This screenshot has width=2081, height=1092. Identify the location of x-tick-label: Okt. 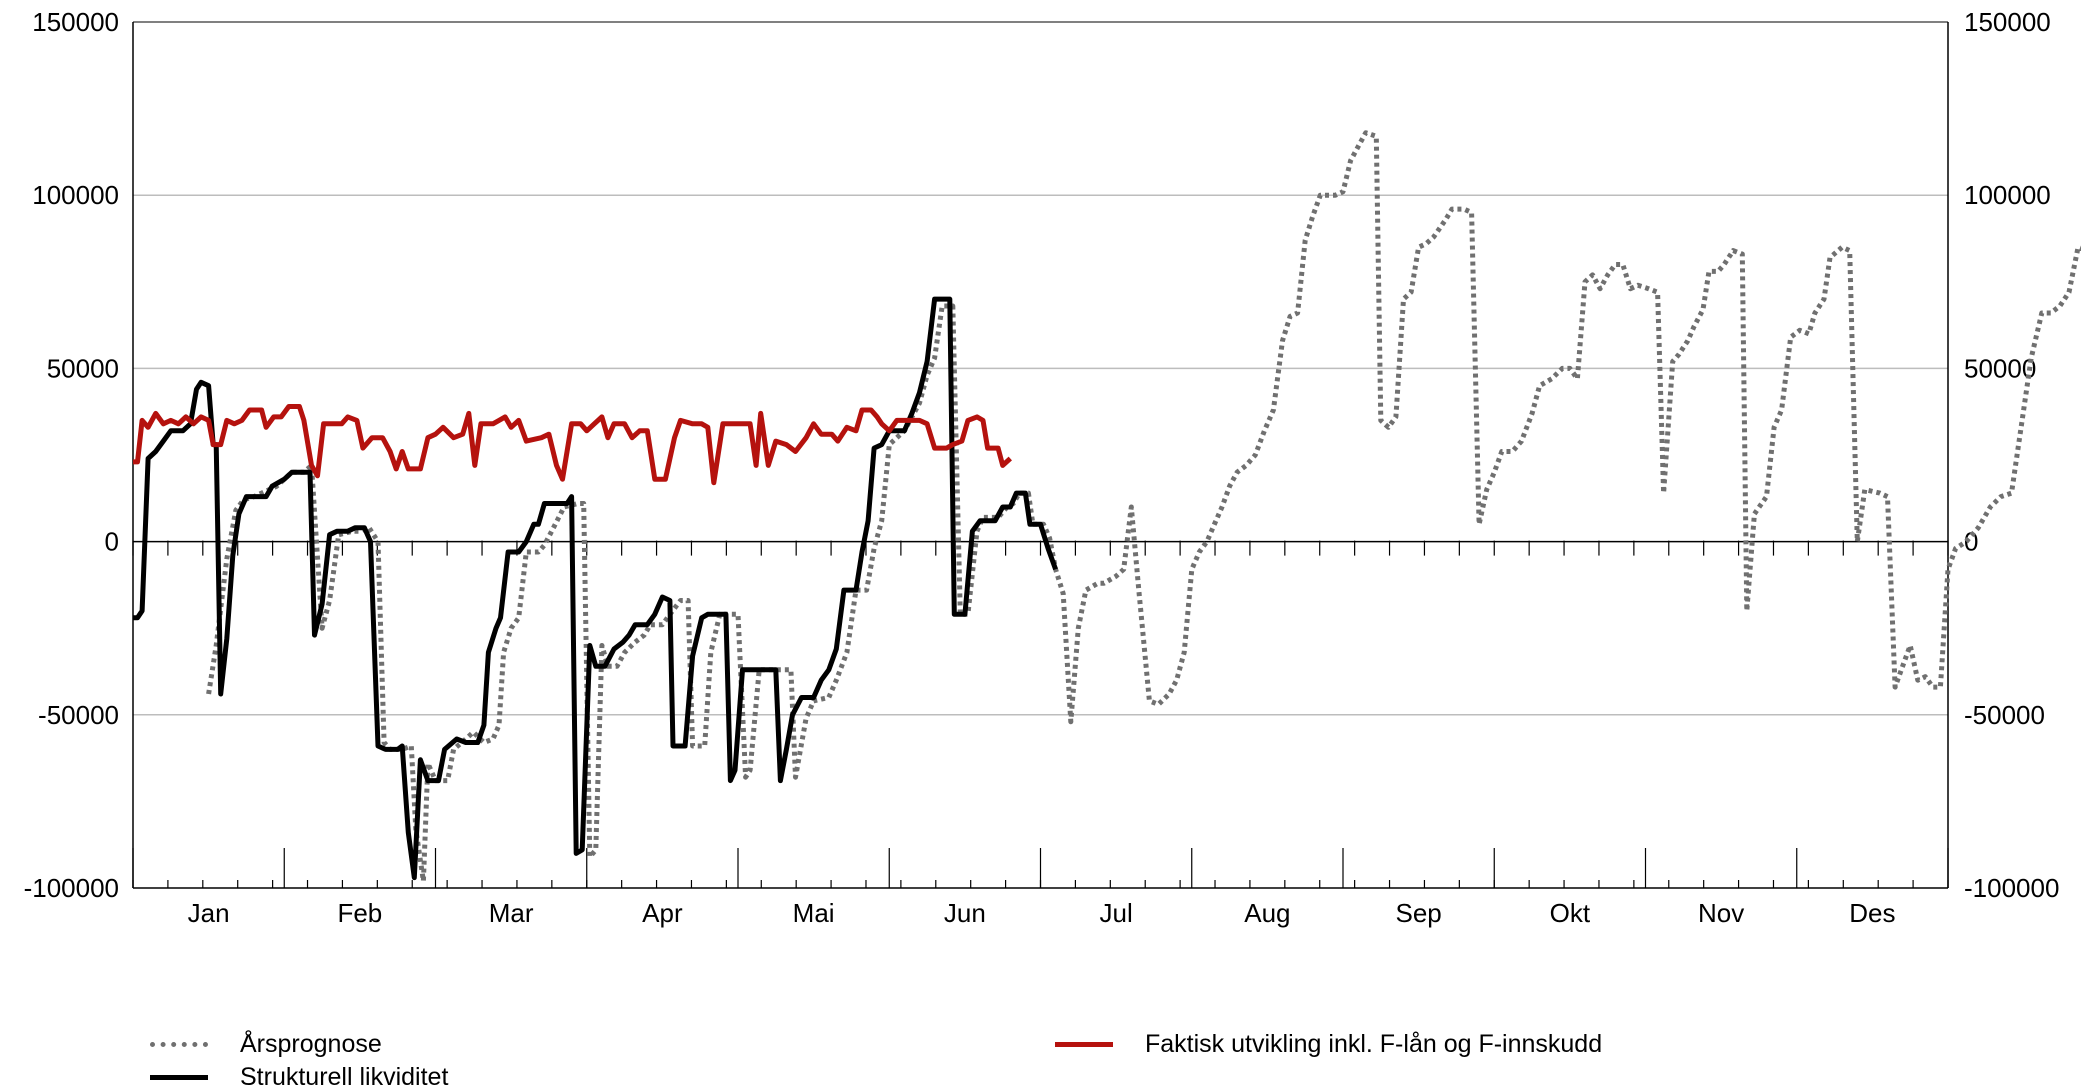
(1570, 913).